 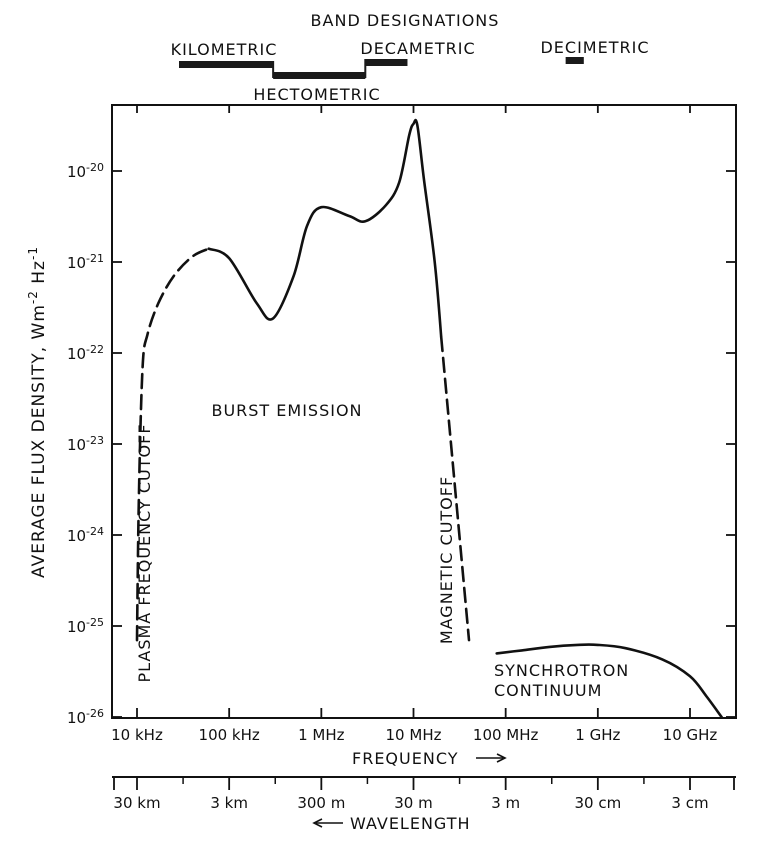 I want to click on wavelength-axis-title: WAVELENGTH, so click(x=391, y=823).